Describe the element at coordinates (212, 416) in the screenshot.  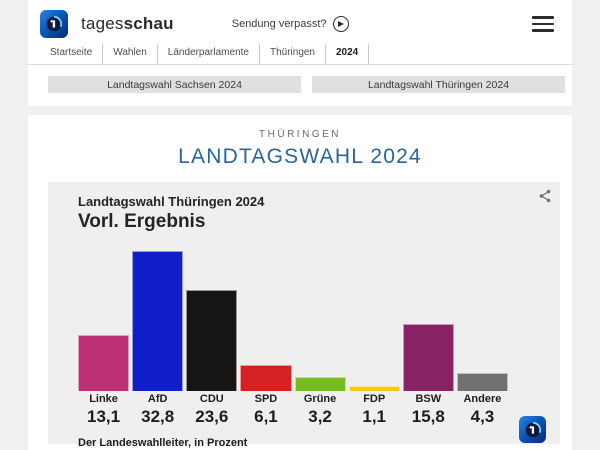
I see `party-value-cdu: 23,6` at that location.